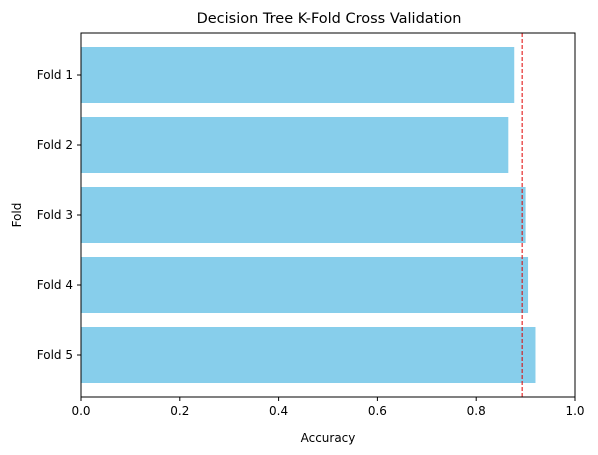 The width and height of the screenshot is (598, 455). I want to click on x-axis: 0.0 0.2 0.4 0.6 0.8 1.0, so click(328, 407).